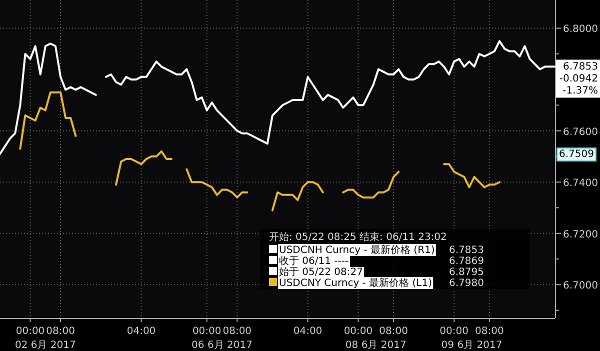 Image resolution: width=600 pixels, height=351 pixels. What do you see at coordinates (355, 283) in the screenshot?
I see `legend-label: USDCNY Curncy - 最新价格 (L1)` at bounding box center [355, 283].